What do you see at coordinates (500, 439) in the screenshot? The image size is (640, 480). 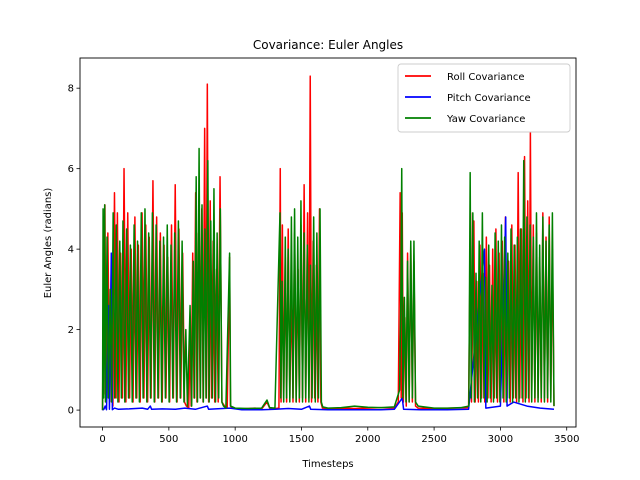 I see `x-tick-label: 3000` at bounding box center [500, 439].